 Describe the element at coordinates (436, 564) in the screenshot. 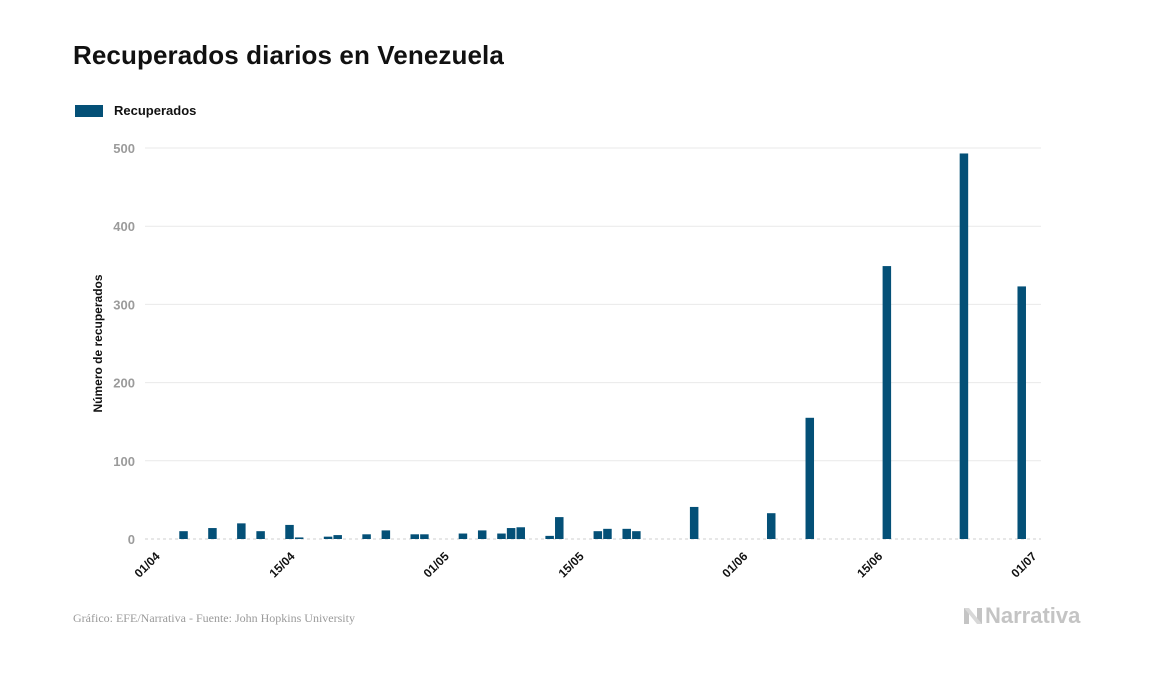

I see `x-tick-label: 01/05` at that location.